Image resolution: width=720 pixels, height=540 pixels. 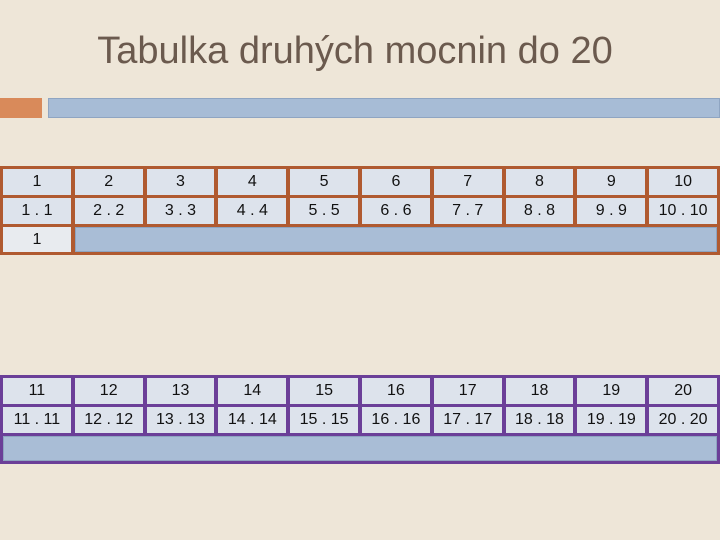 What do you see at coordinates (683, 182) in the screenshot?
I see `table-cell: 10` at bounding box center [683, 182].